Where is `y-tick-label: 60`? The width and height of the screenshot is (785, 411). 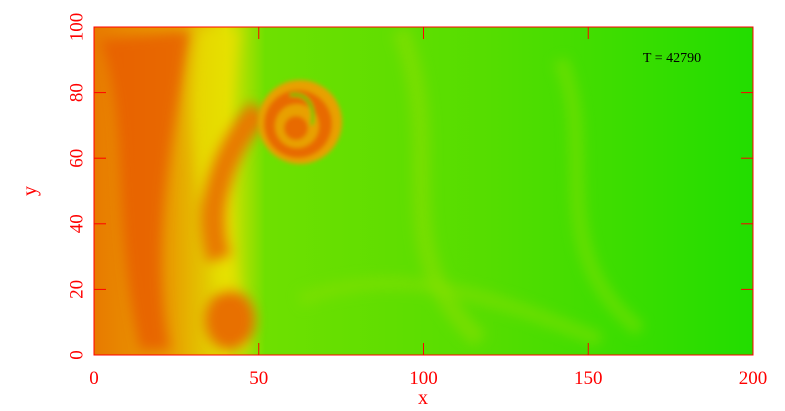
y-tick-label: 60 is located at coordinates (76, 158).